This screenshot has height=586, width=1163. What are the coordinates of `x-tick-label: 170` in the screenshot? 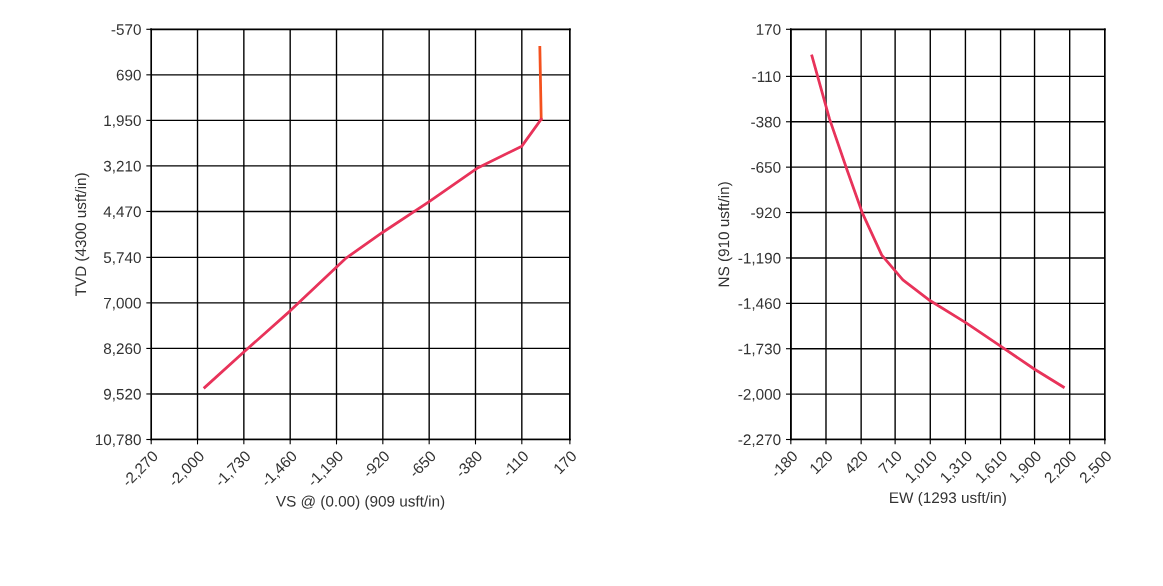 It's located at (565, 462).